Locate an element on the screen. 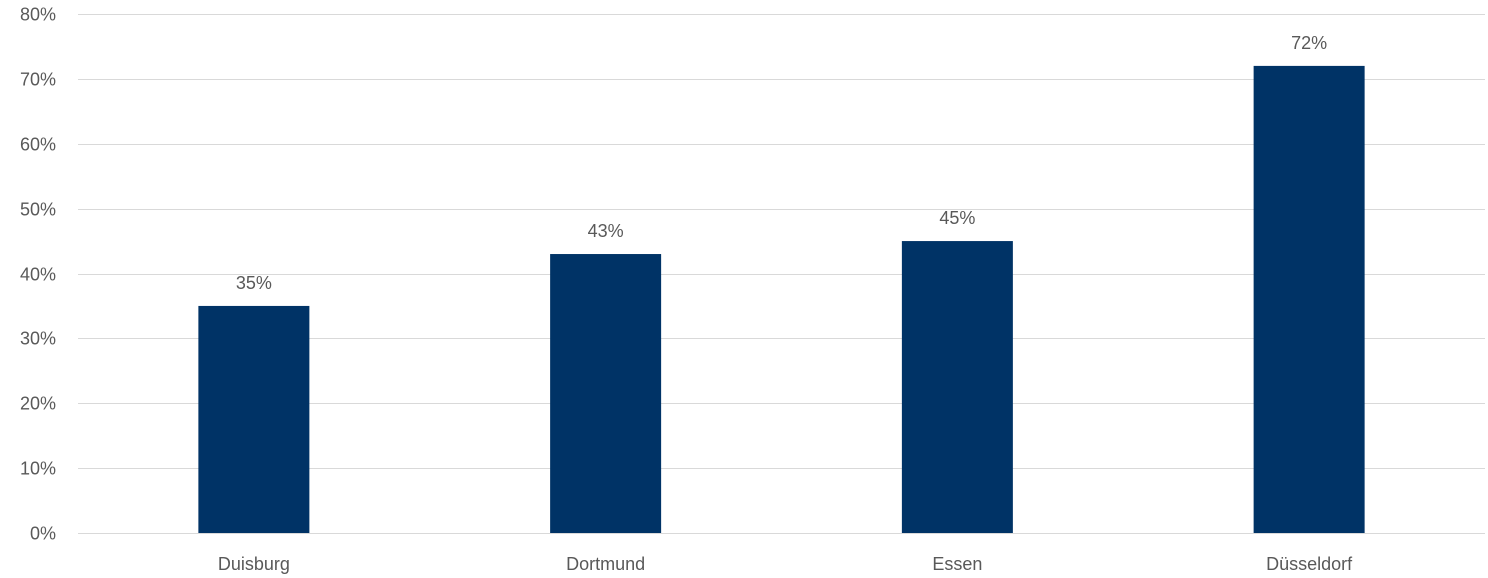 The image size is (1488, 578). bar-dortmund is located at coordinates (606, 393).